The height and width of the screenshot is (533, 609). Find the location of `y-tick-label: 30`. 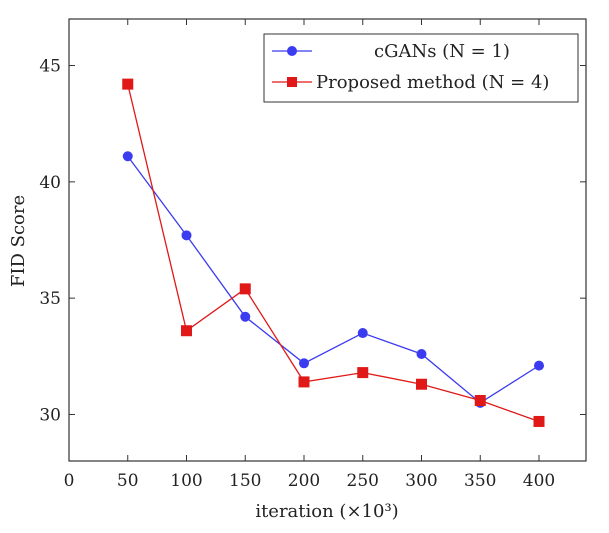

y-tick-label: 30 is located at coordinates (50, 415).